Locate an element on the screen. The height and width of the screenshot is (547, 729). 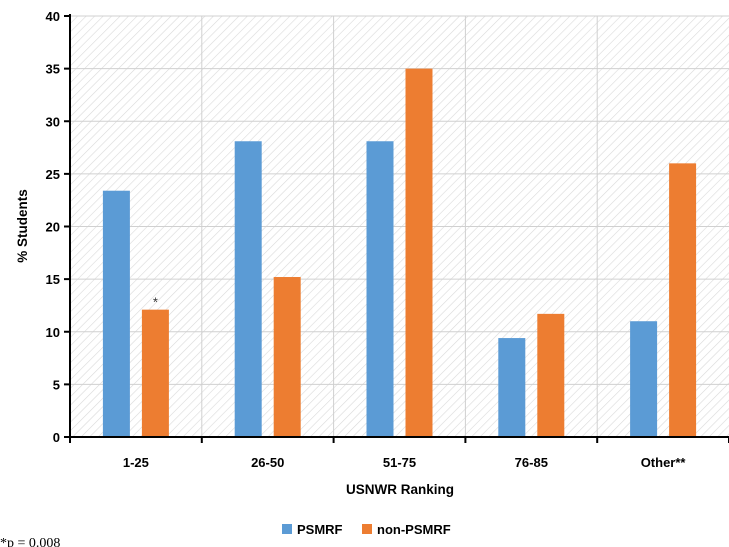
bar-psmrf-other- is located at coordinates (644, 379).